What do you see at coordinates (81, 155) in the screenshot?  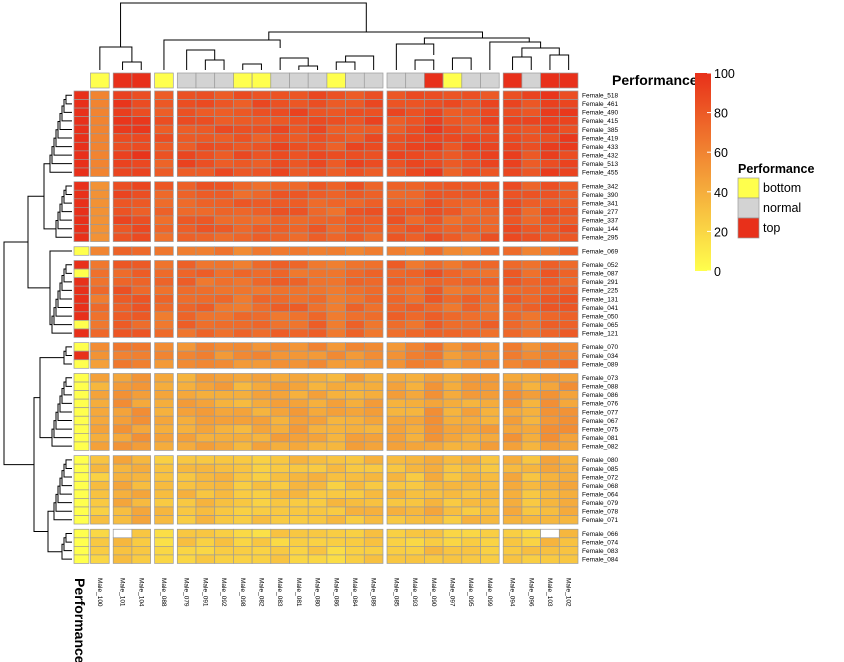 I see `row-annotation-cell` at bounding box center [81, 155].